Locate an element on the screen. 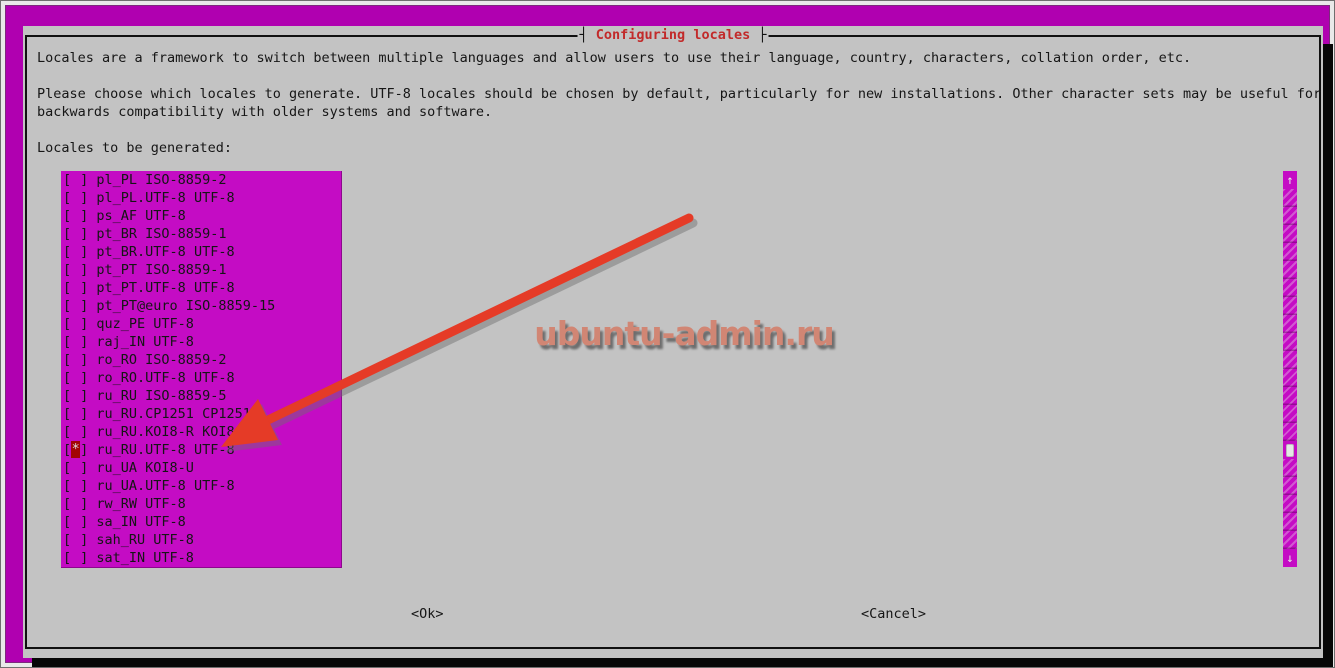 The image size is (1335, 668). dialog-title: ┤ Configuring locales ├ is located at coordinates (673, 35).